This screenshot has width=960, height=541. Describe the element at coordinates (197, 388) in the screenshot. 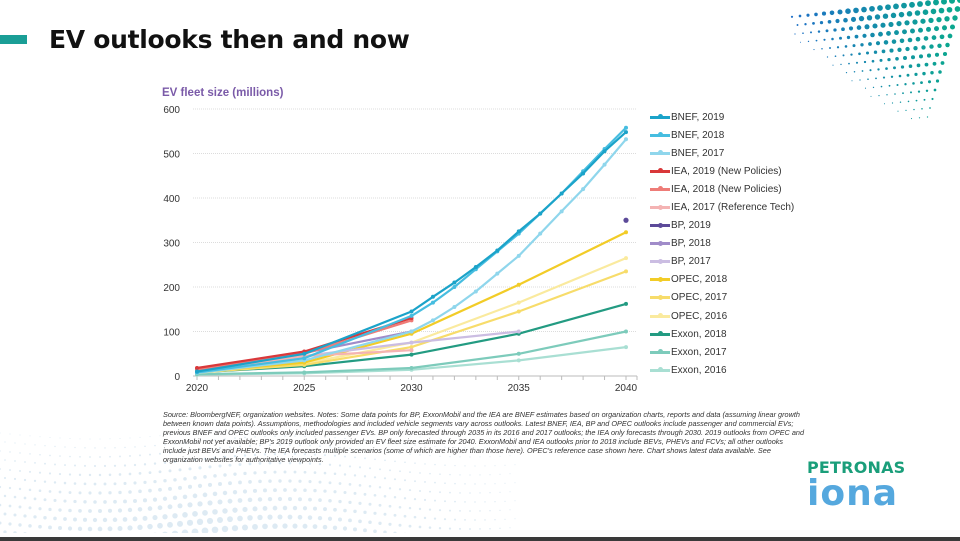

I see `x-tick-label: 2020` at that location.